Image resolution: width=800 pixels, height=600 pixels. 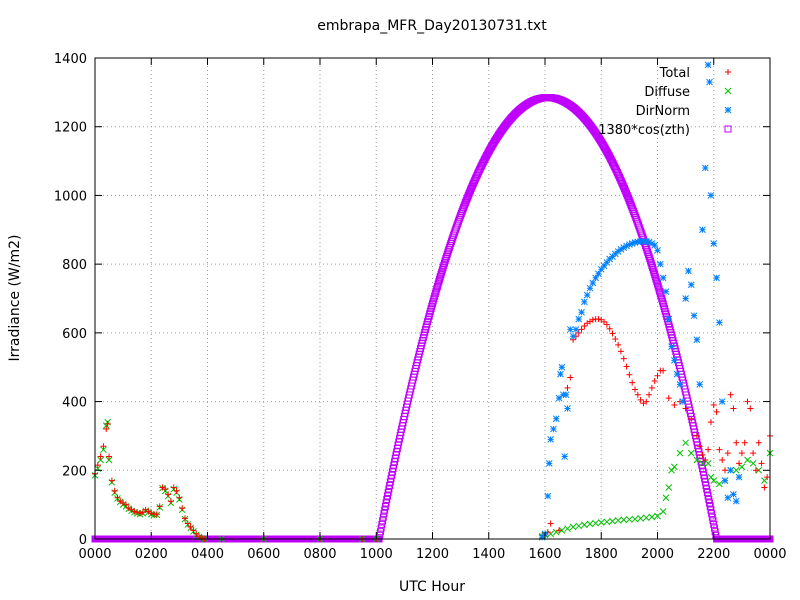 I want to click on legend-entry: Total, so click(x=695, y=73).